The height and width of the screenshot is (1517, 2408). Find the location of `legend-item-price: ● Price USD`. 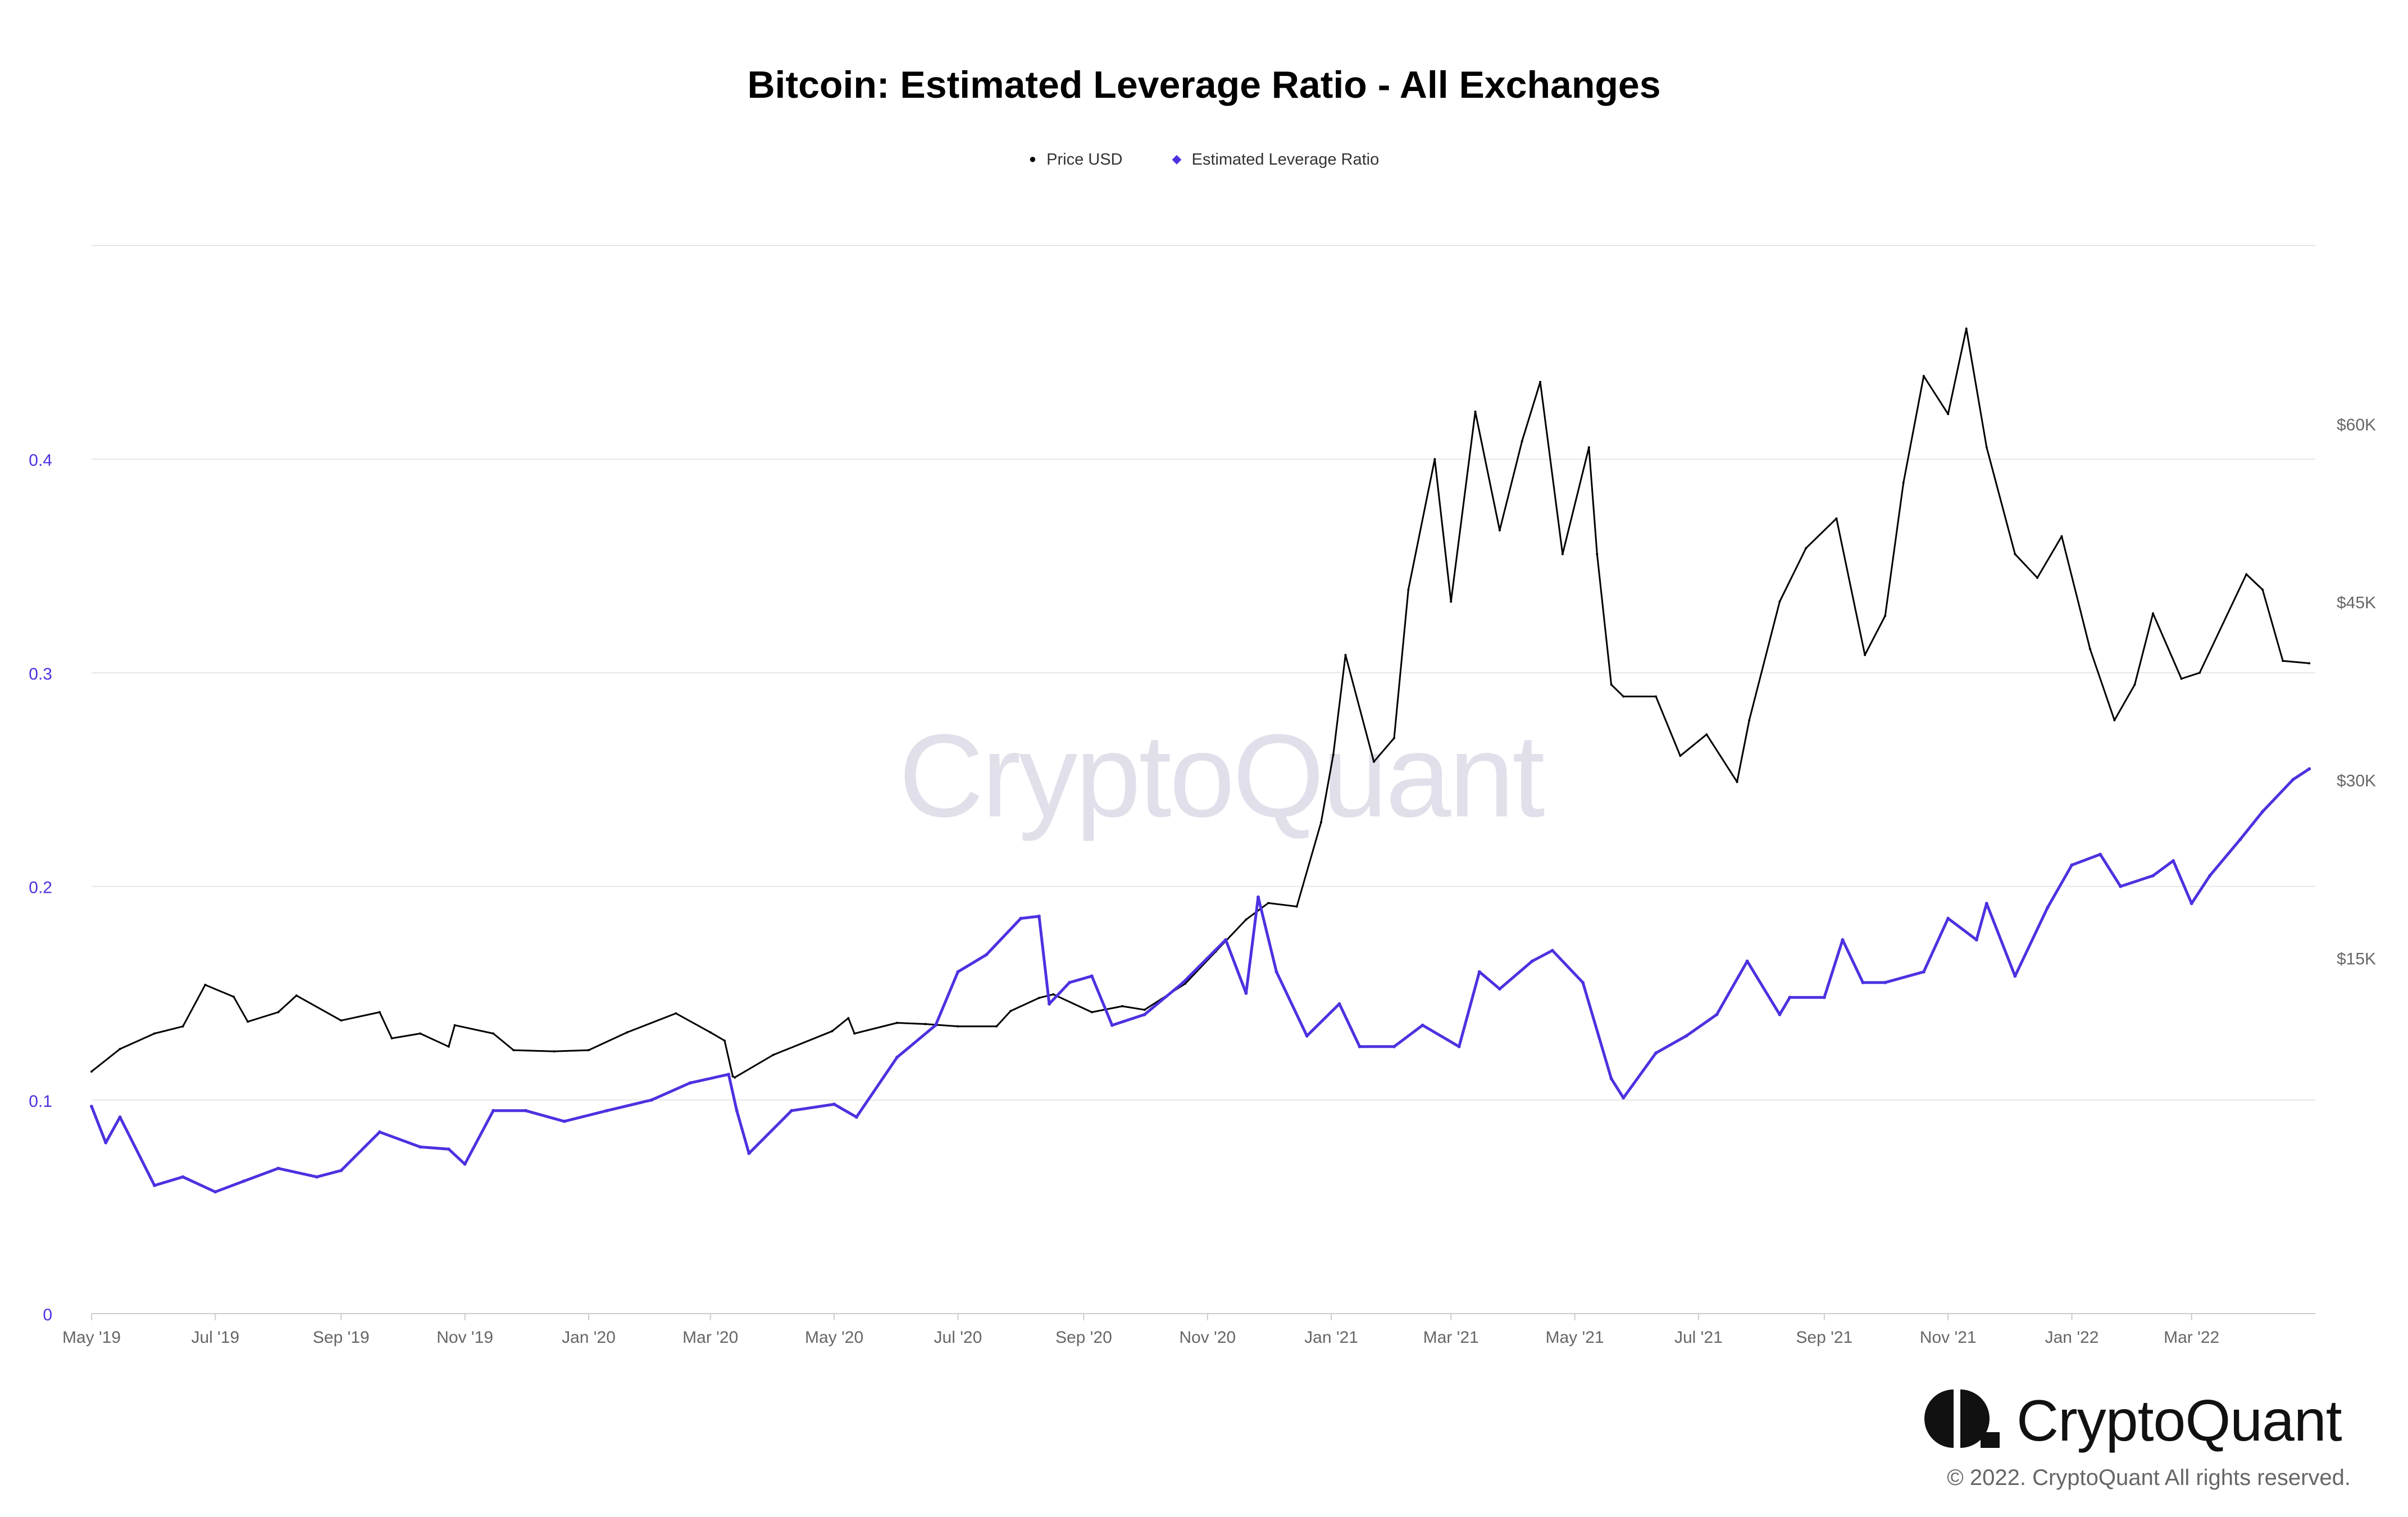

legend-item-price: ● Price USD is located at coordinates (1076, 160).